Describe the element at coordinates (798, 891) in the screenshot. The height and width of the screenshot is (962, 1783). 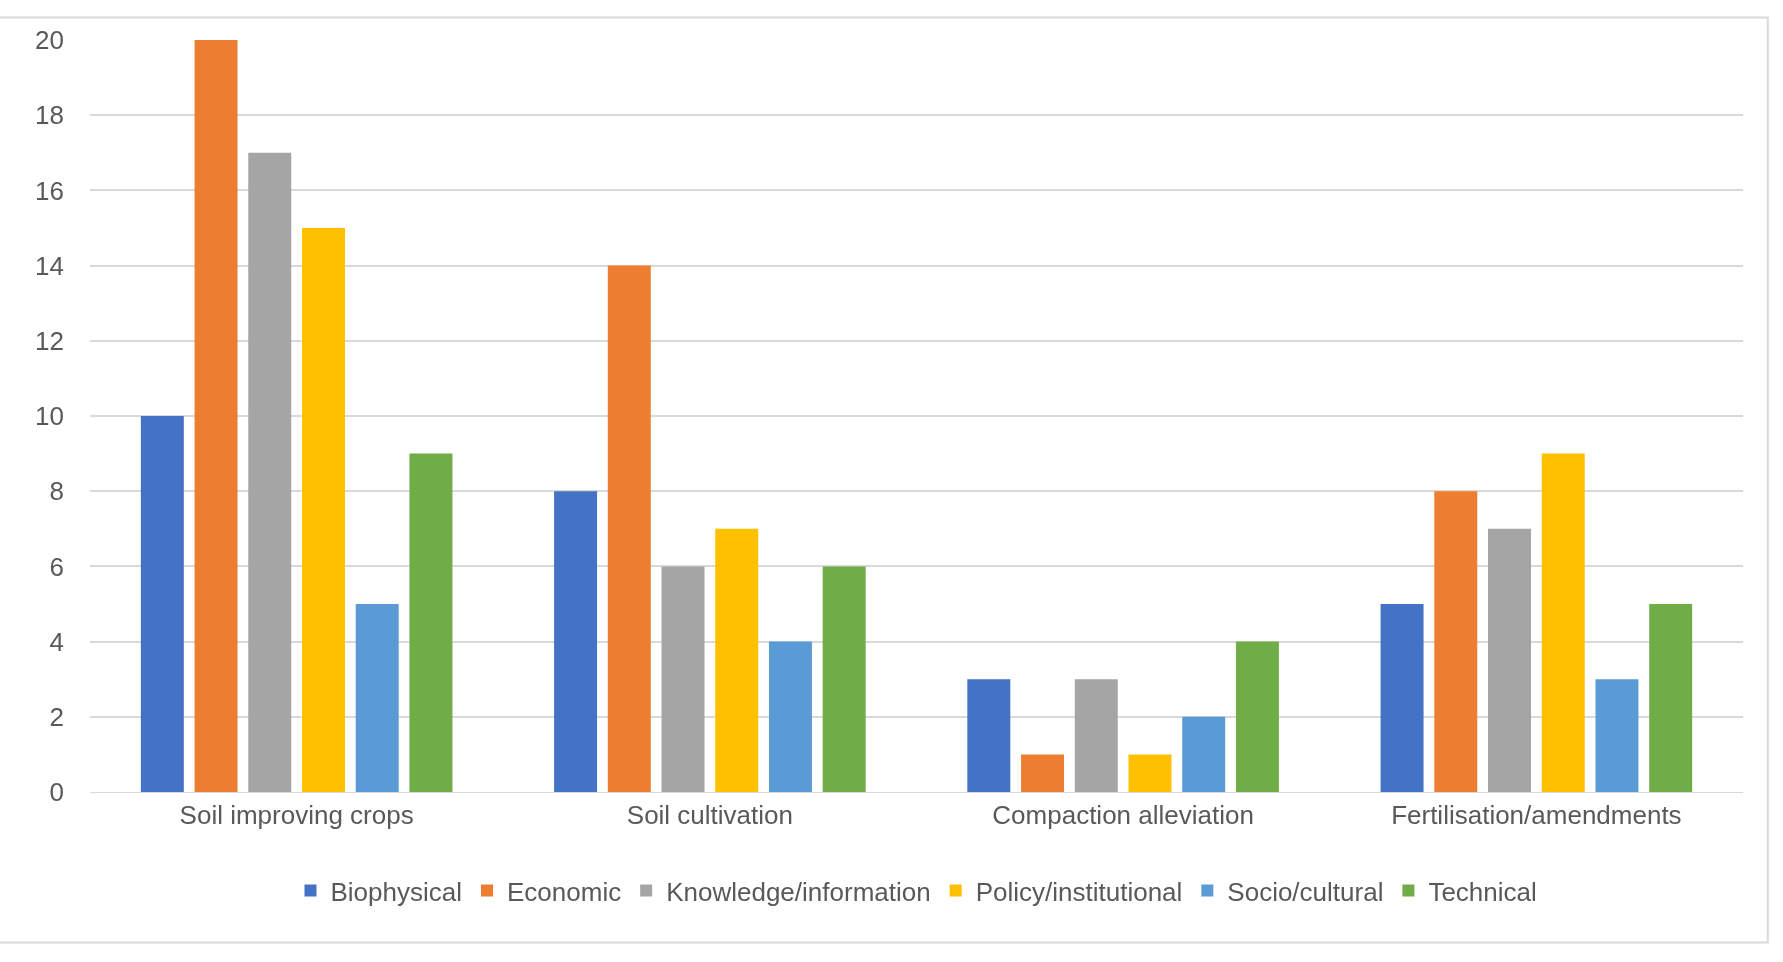
I see `legend-label: Knowledge/information` at that location.